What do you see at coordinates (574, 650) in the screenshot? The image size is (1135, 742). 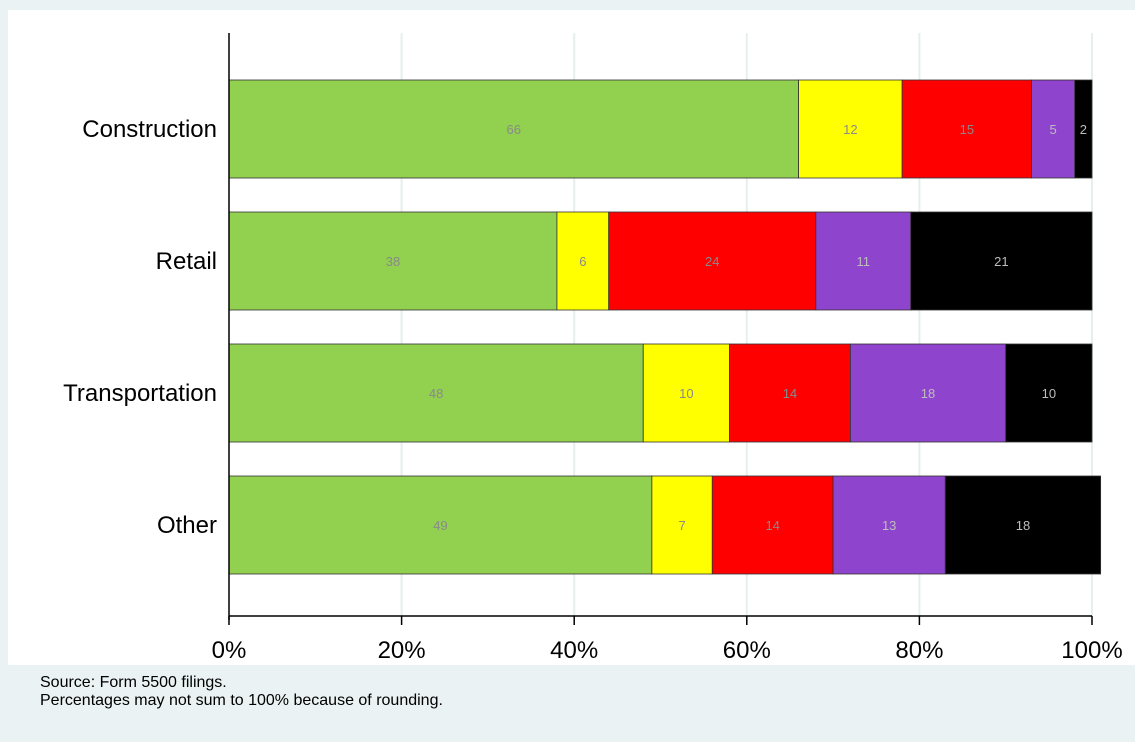 I see `x-tick-label: 40%` at bounding box center [574, 650].